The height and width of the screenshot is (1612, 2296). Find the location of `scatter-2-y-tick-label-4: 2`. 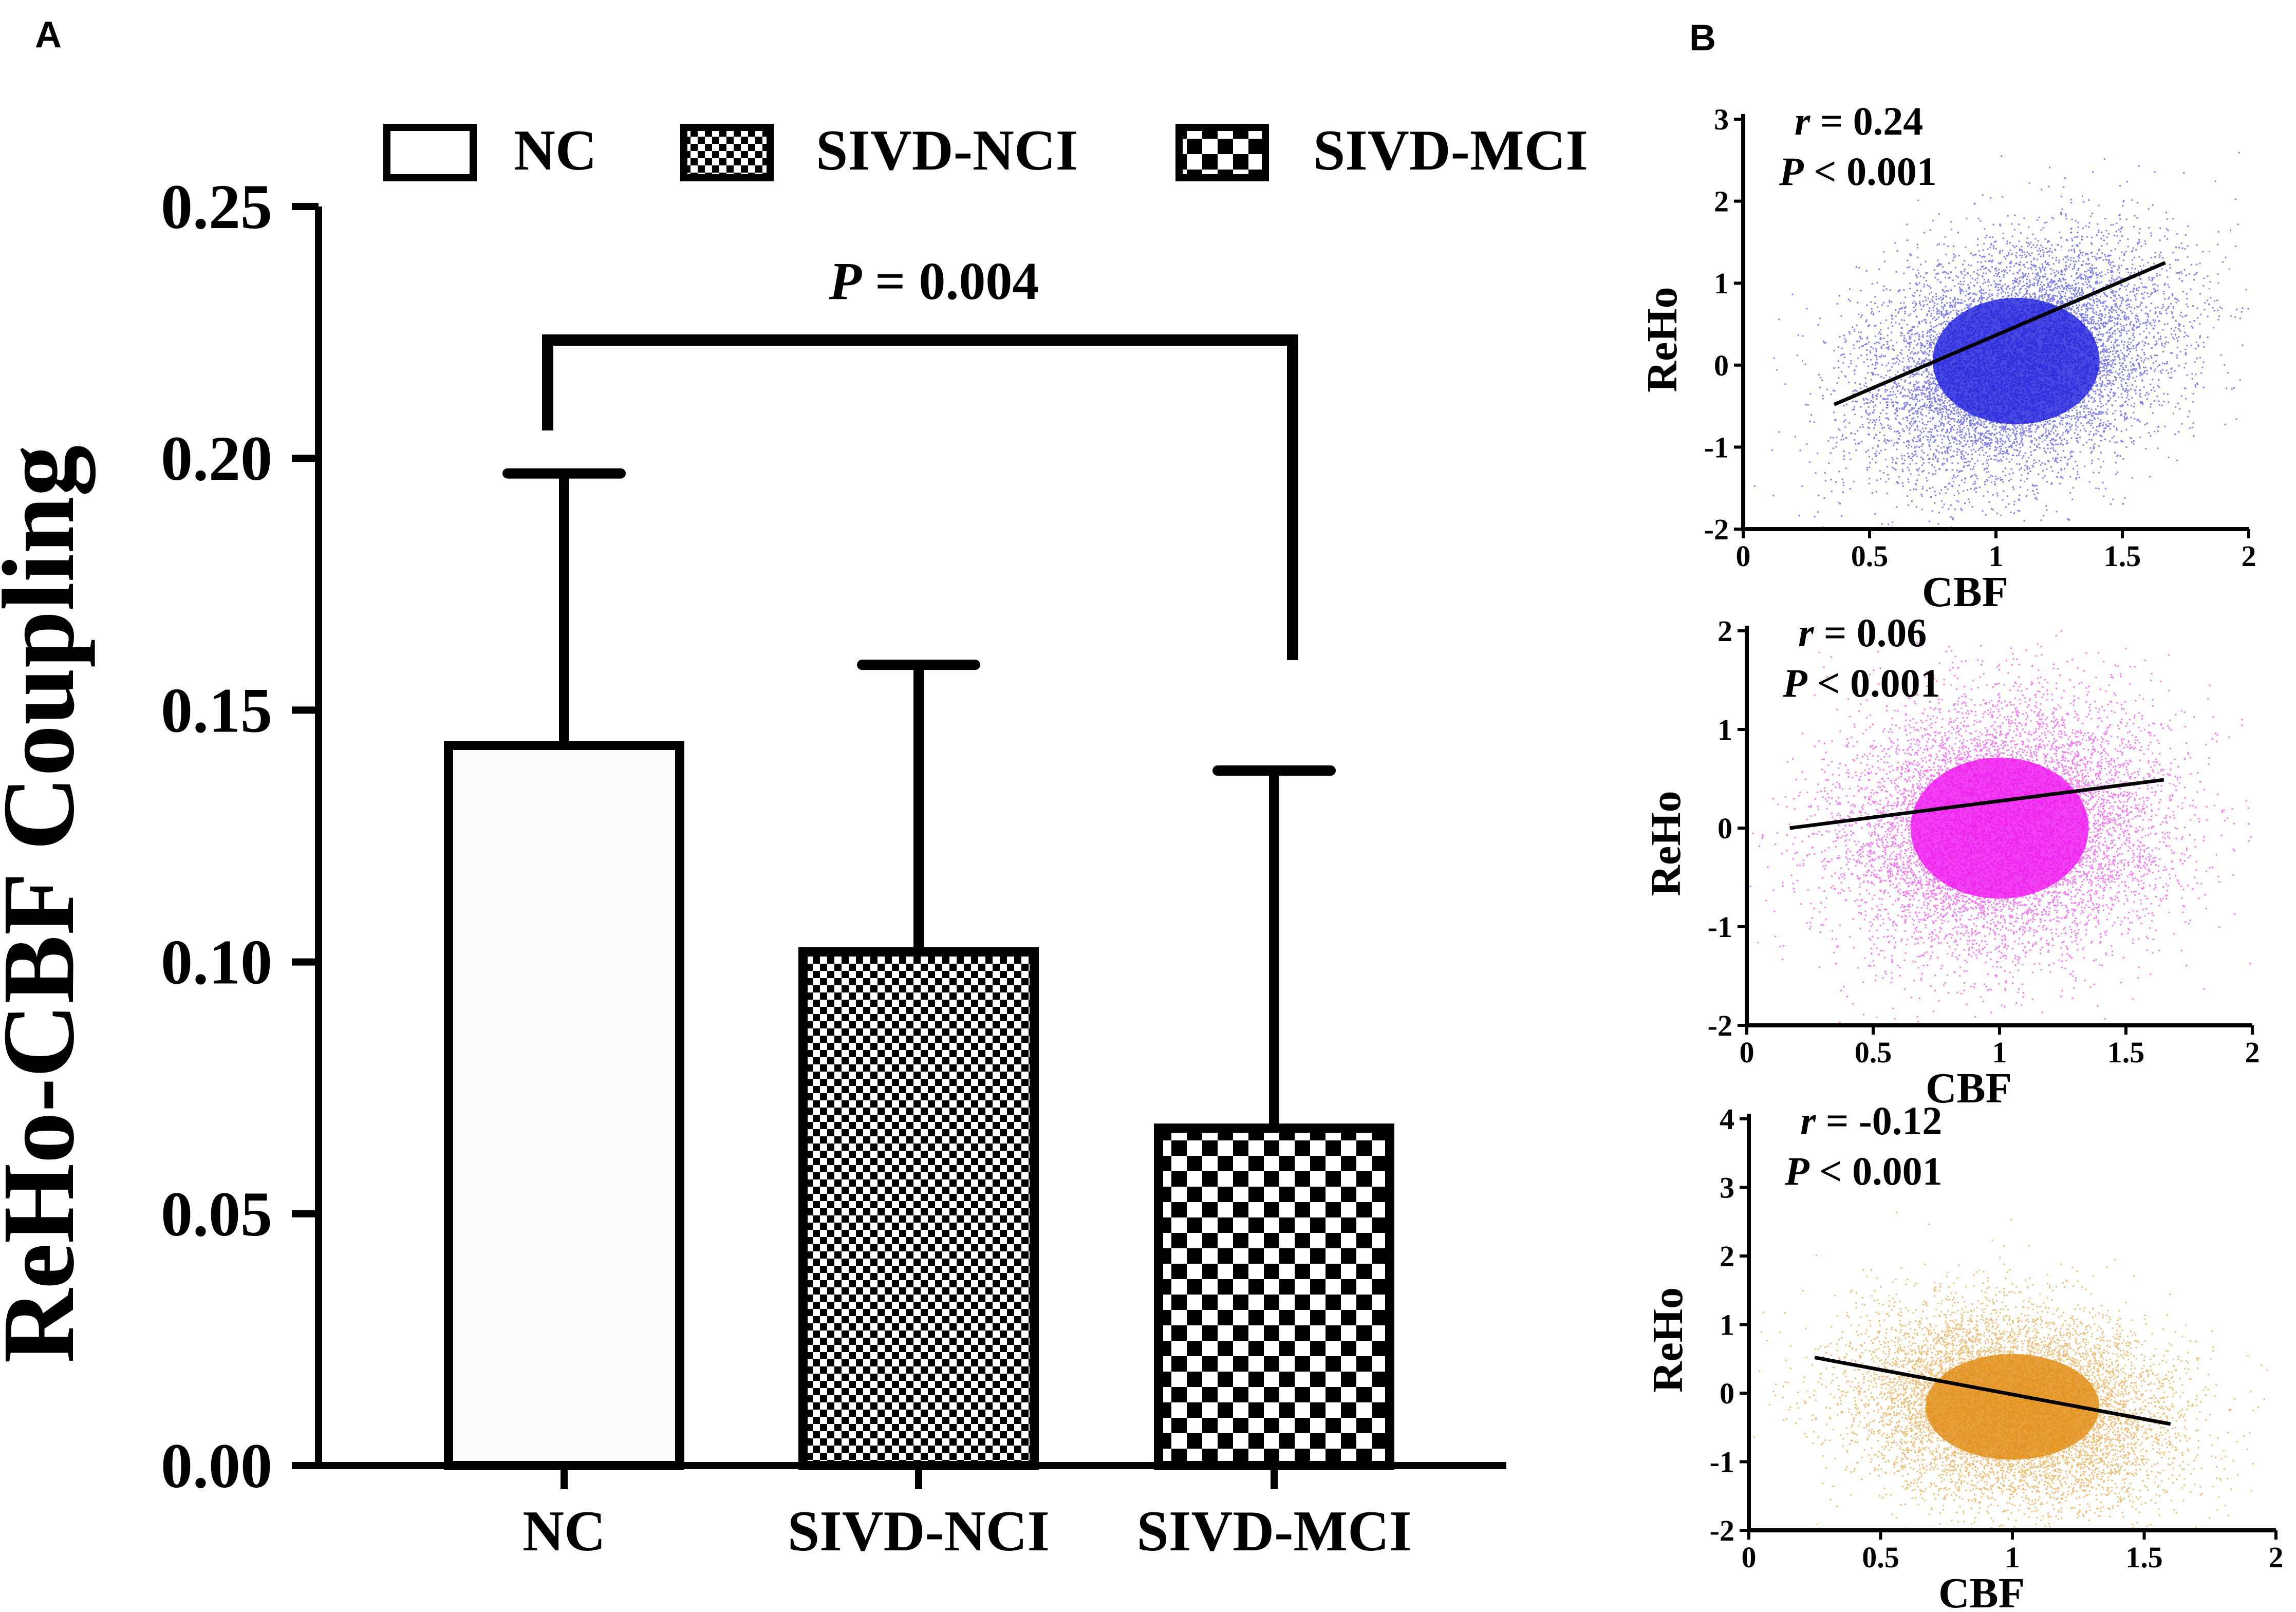

scatter-2-y-tick-label-4: 2 is located at coordinates (1725, 631).